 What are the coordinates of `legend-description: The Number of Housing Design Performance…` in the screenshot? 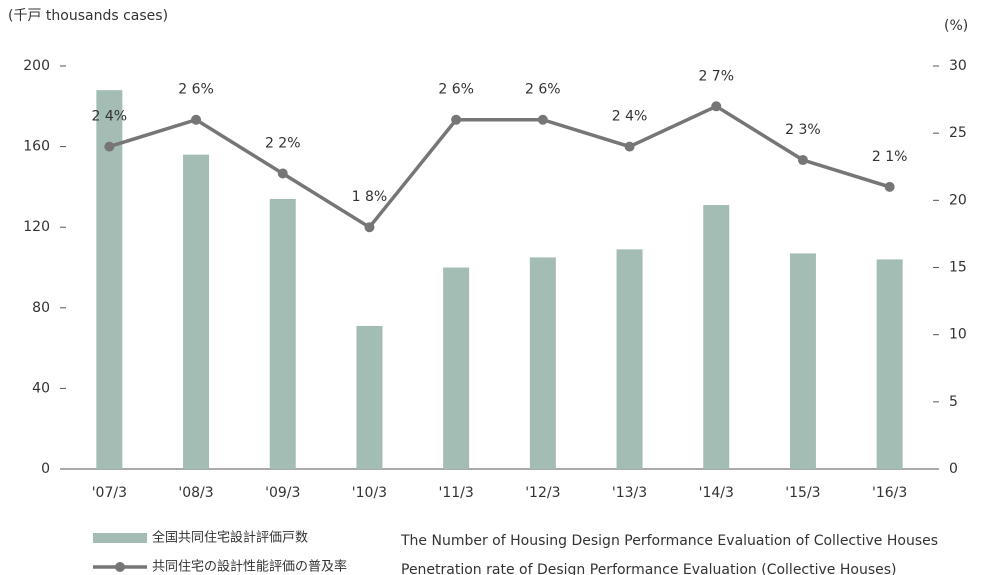 It's located at (669, 541).